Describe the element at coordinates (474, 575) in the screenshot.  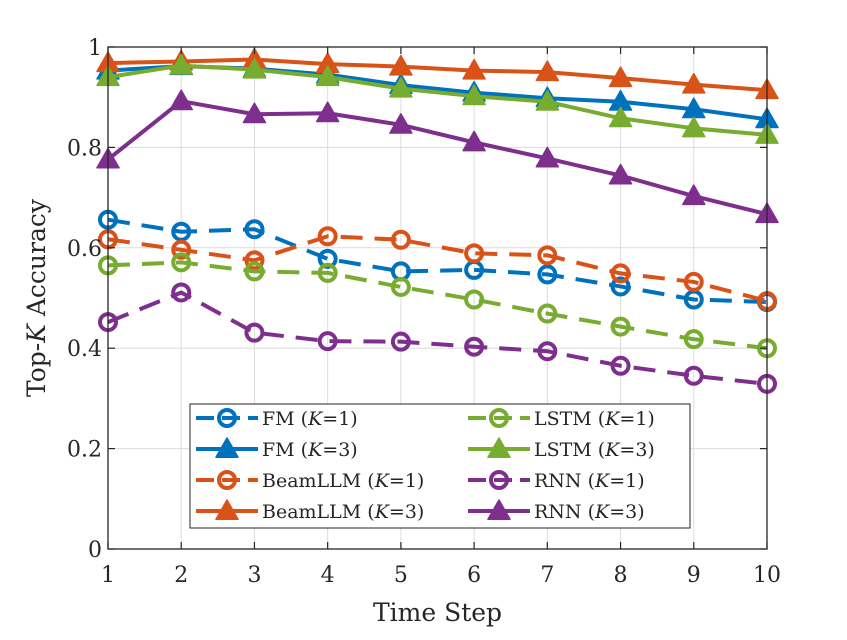
I see `x-tick-label: 6` at that location.